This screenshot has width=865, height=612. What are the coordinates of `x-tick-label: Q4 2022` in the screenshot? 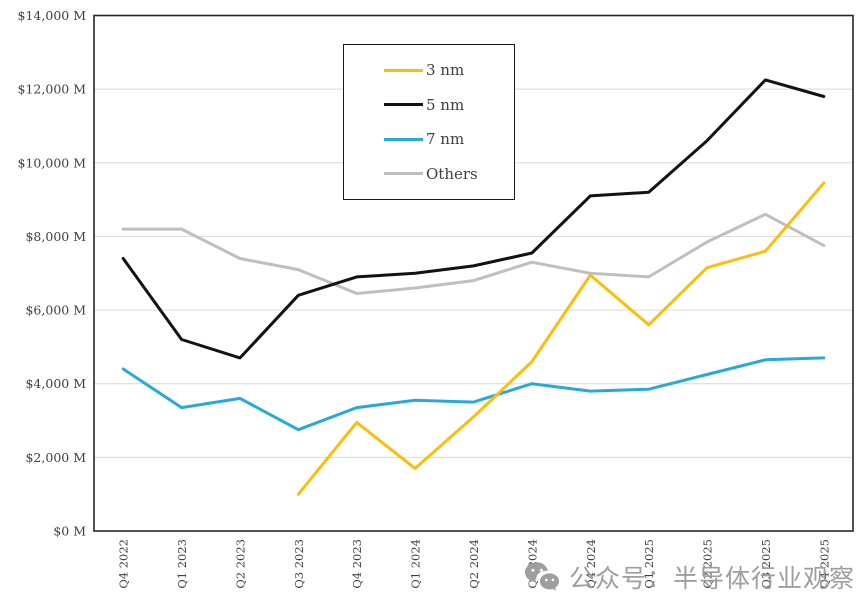 It's located at (124, 564).